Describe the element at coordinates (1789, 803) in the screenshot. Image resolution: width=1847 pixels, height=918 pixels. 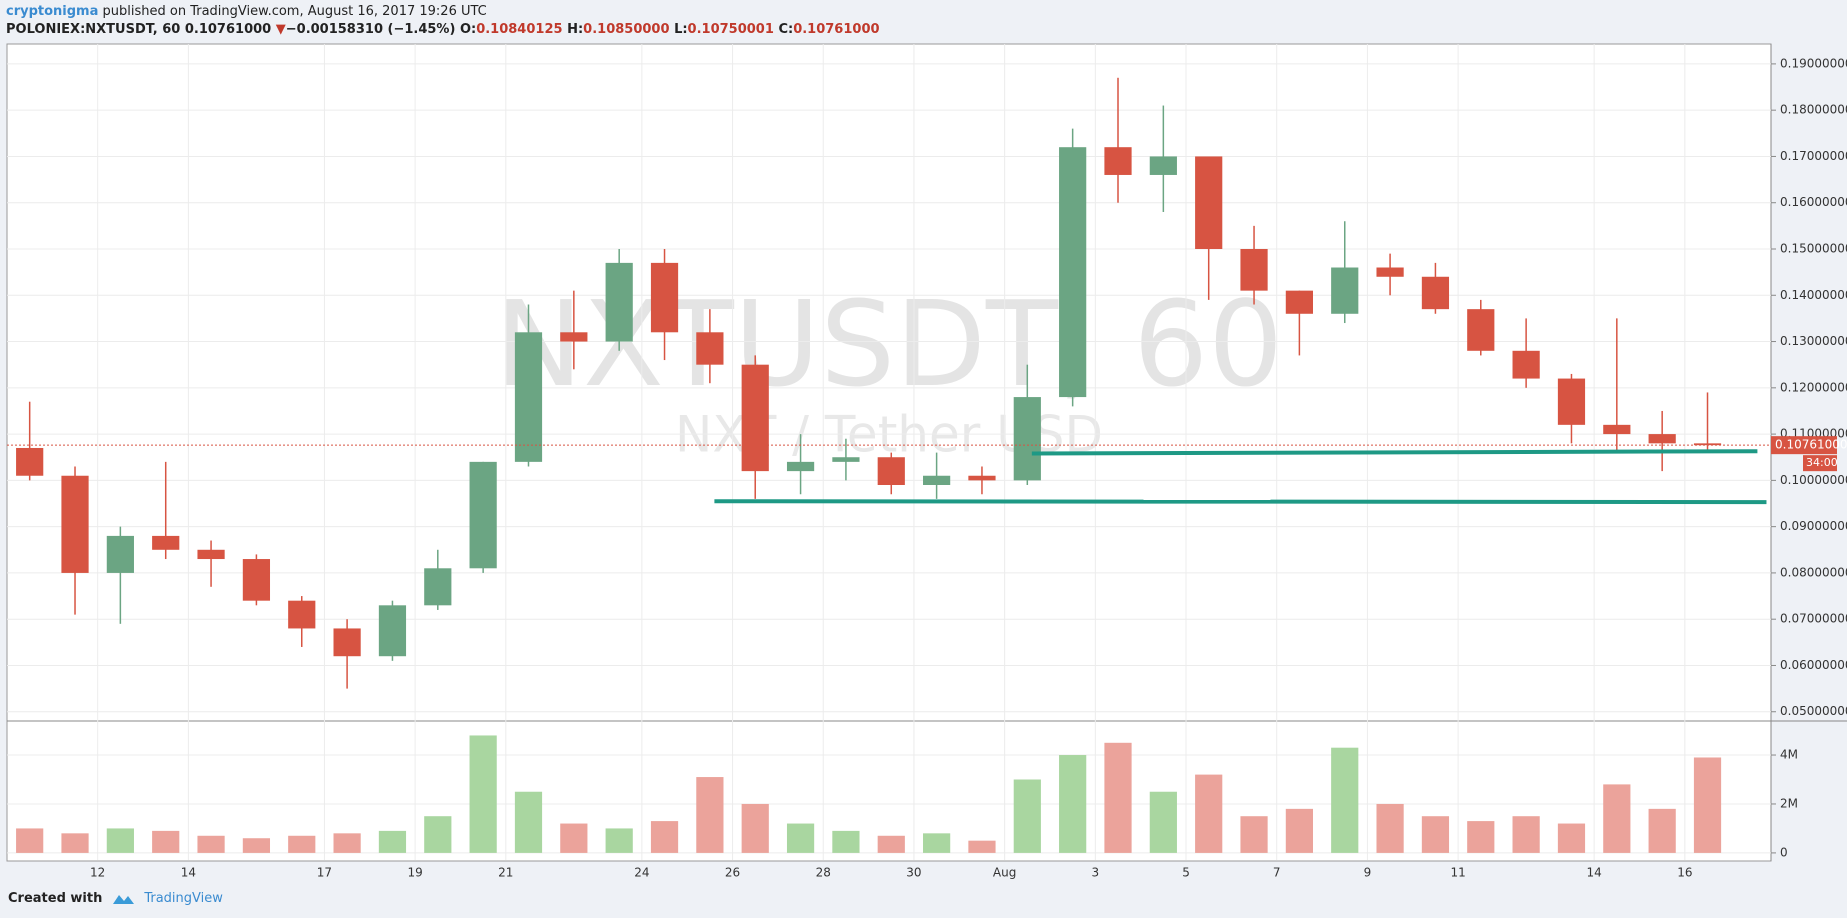
I see `volume-tick-label: 2M` at that location.